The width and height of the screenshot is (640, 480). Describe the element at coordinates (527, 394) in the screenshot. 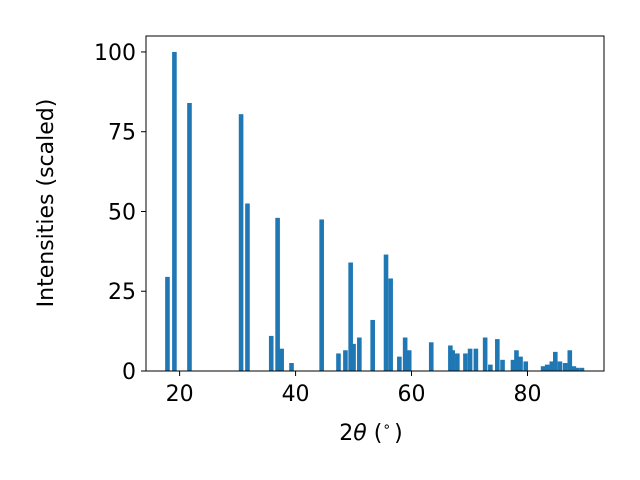

I see `x-tick-label: 80` at that location.